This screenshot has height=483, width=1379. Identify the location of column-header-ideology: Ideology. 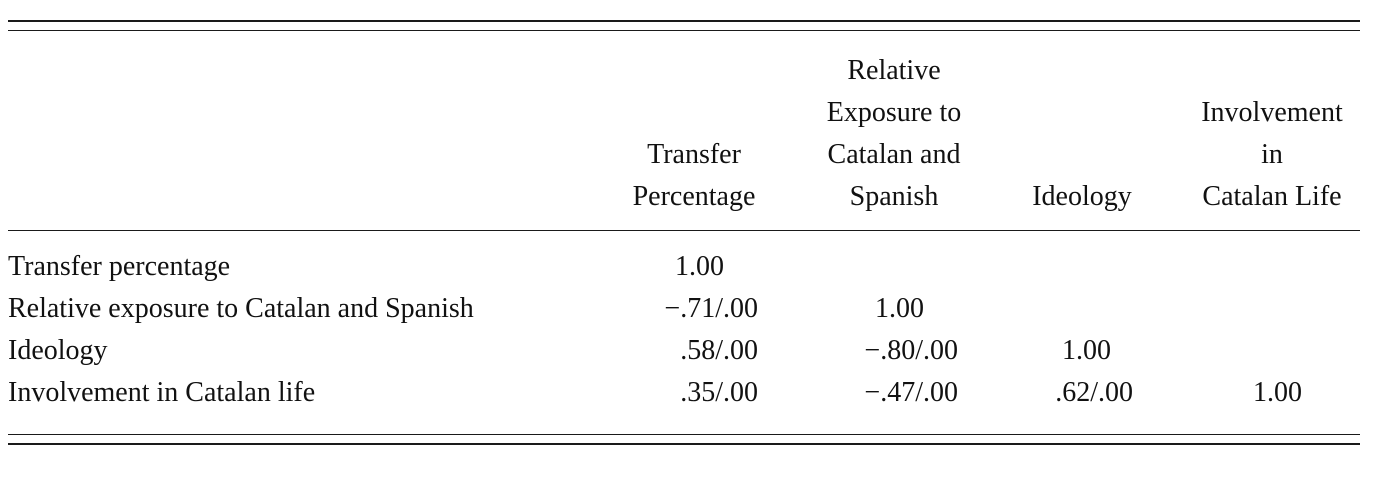
(1082, 197).